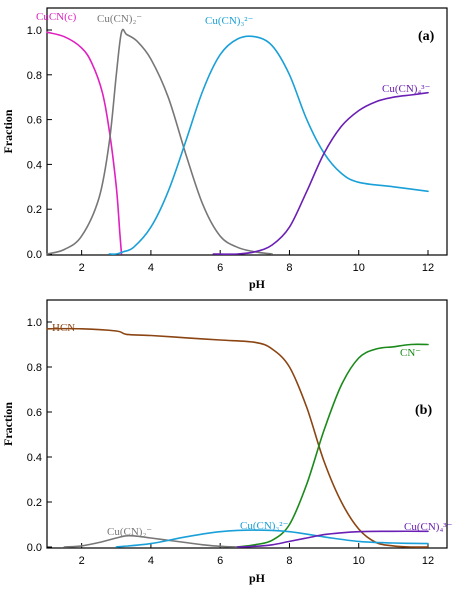  I want to click on series-label-1: Cu(CN)₂⁻, so click(119, 19).